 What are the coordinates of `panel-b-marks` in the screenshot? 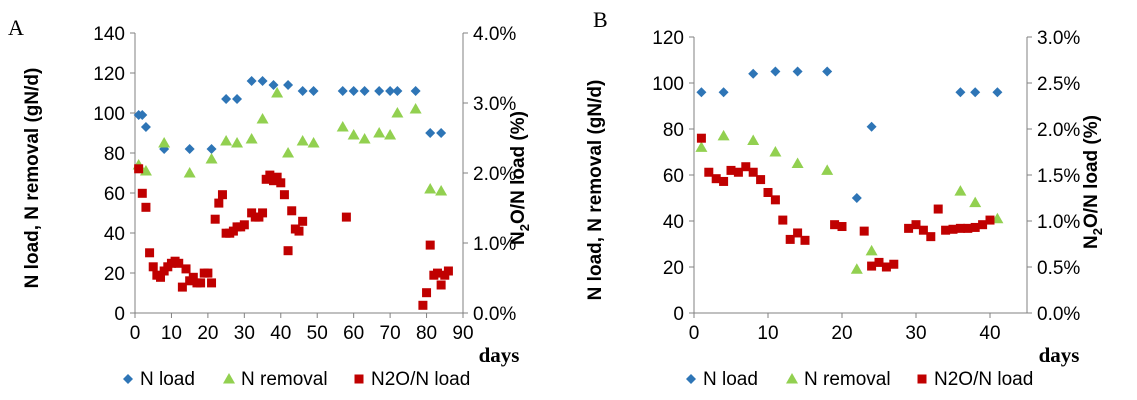 It's located at (849, 170).